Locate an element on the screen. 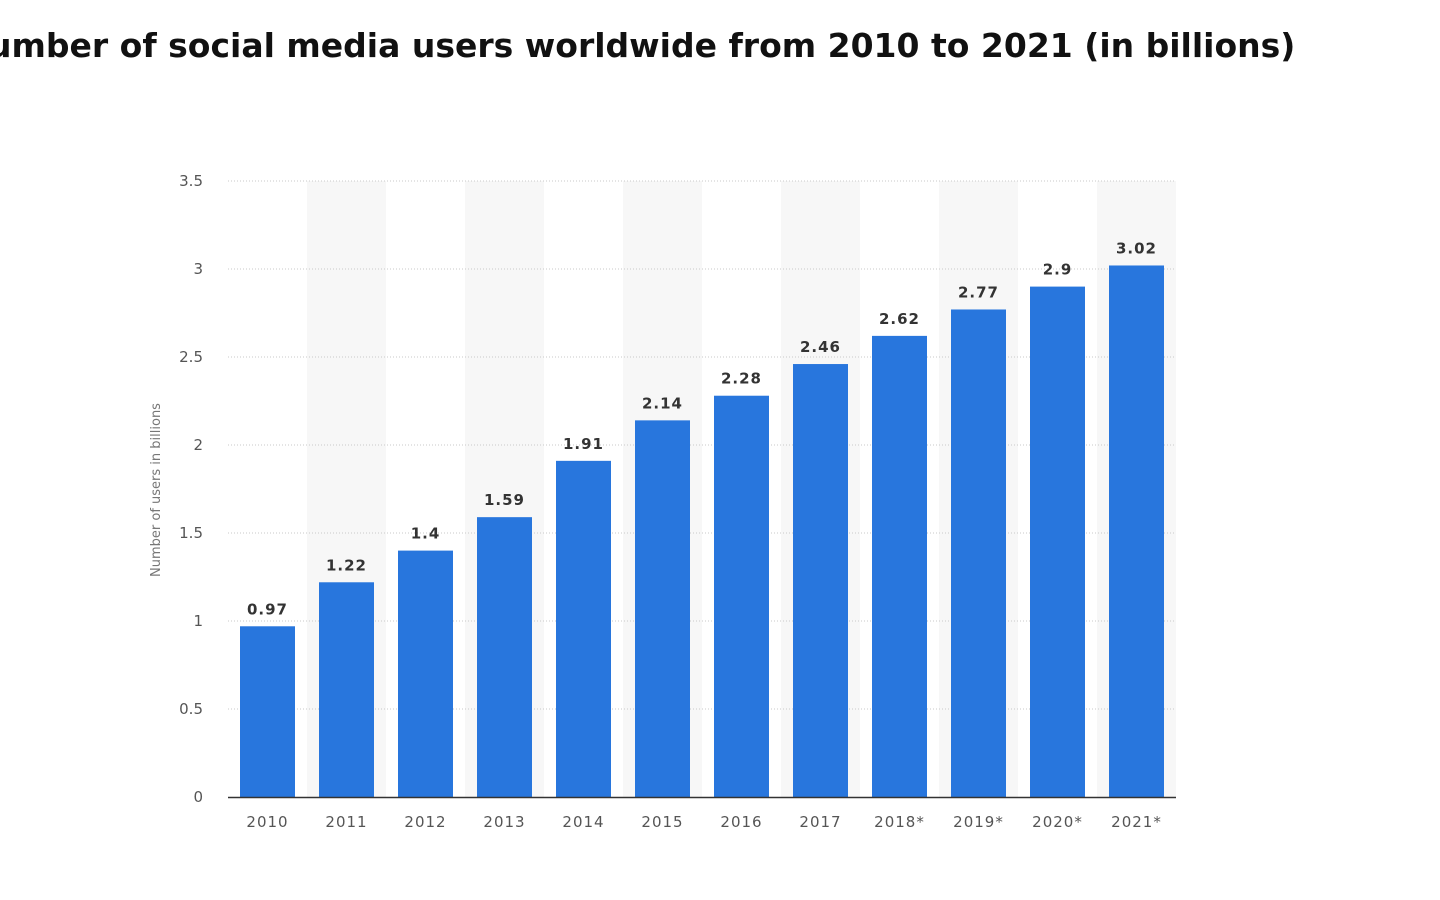  value-label: 2.14 is located at coordinates (662, 403).